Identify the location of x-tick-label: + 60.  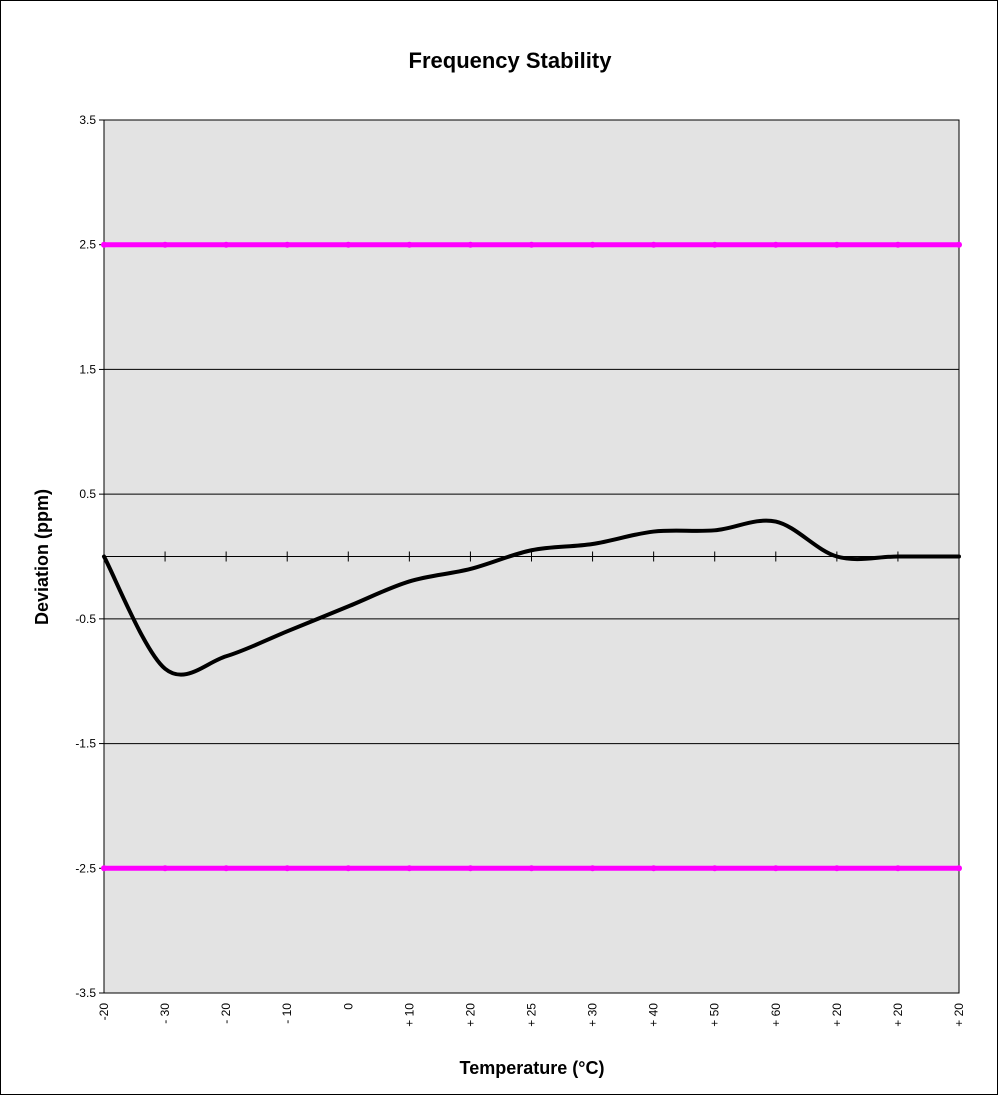
(776, 1015).